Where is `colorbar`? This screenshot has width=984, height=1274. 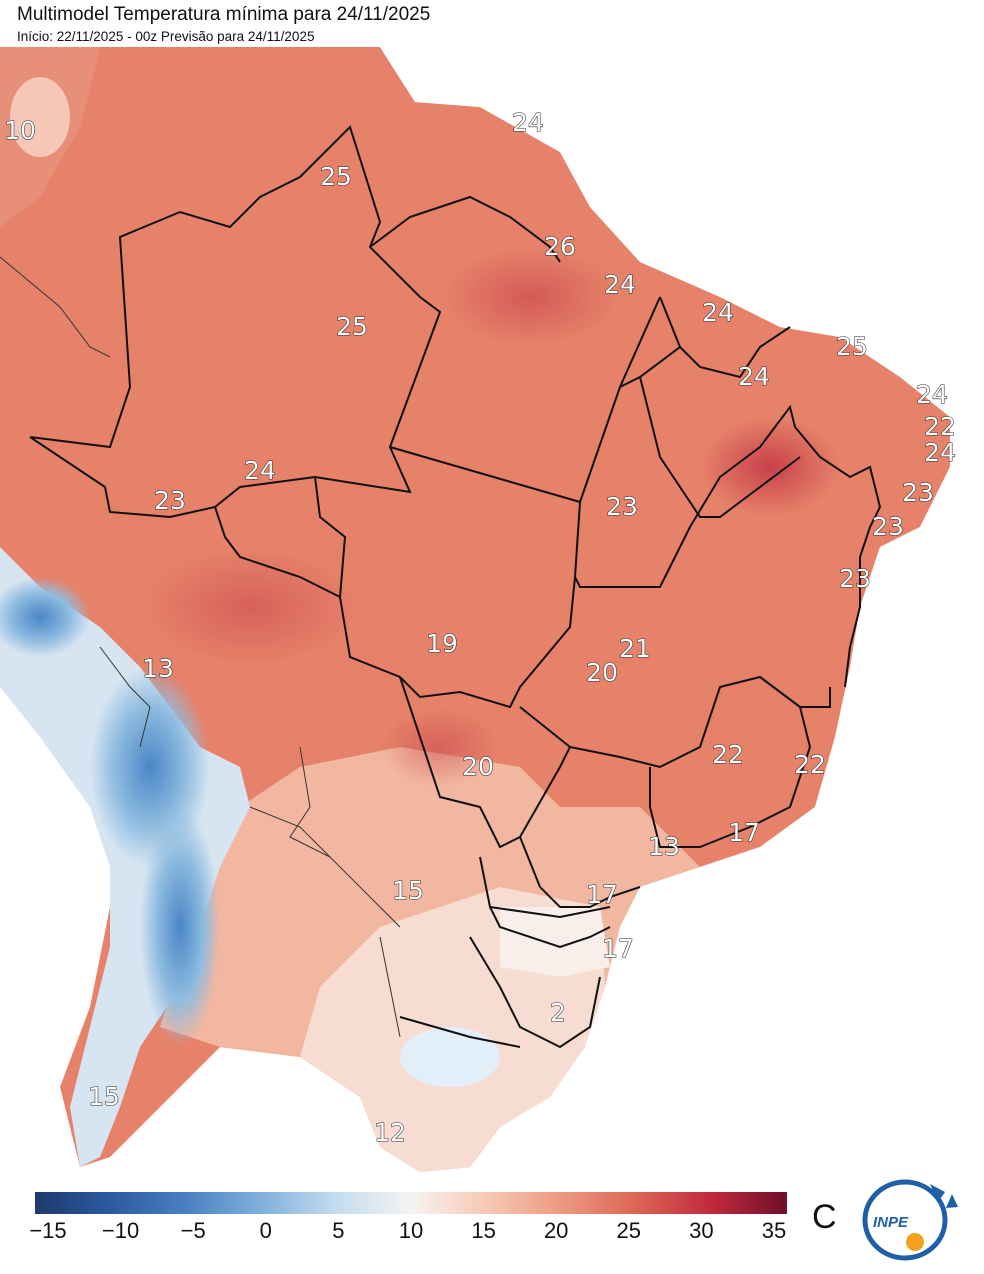
colorbar is located at coordinates (411, 1203).